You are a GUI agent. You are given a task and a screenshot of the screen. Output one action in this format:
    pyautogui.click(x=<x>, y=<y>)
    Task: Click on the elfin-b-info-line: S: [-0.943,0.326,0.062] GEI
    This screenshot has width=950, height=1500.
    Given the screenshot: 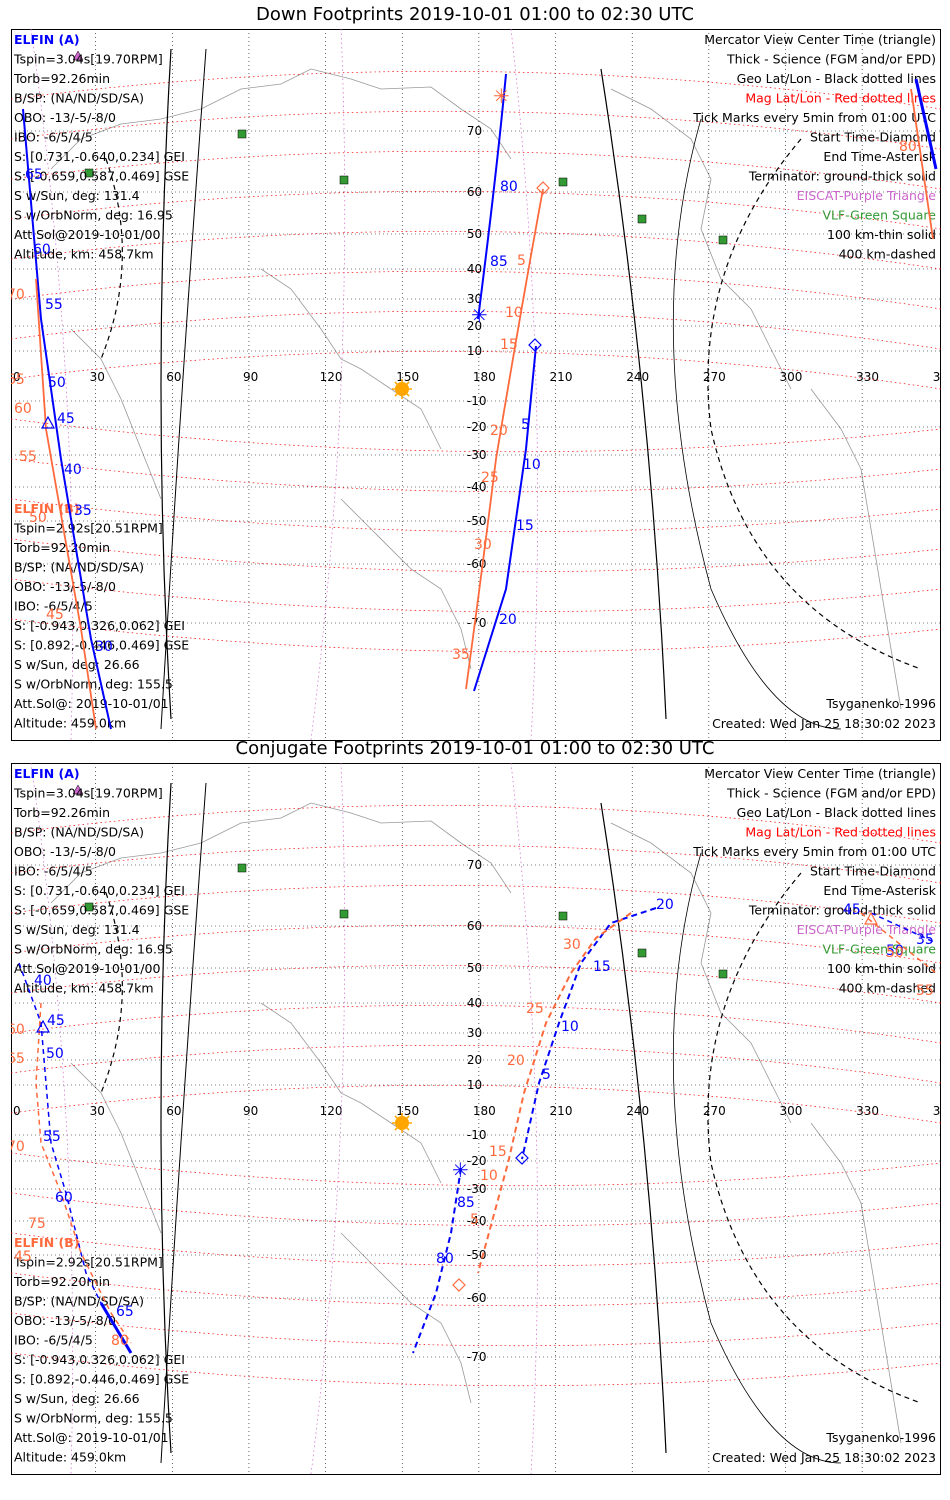 What is the action you would take?
    pyautogui.click(x=99, y=625)
    